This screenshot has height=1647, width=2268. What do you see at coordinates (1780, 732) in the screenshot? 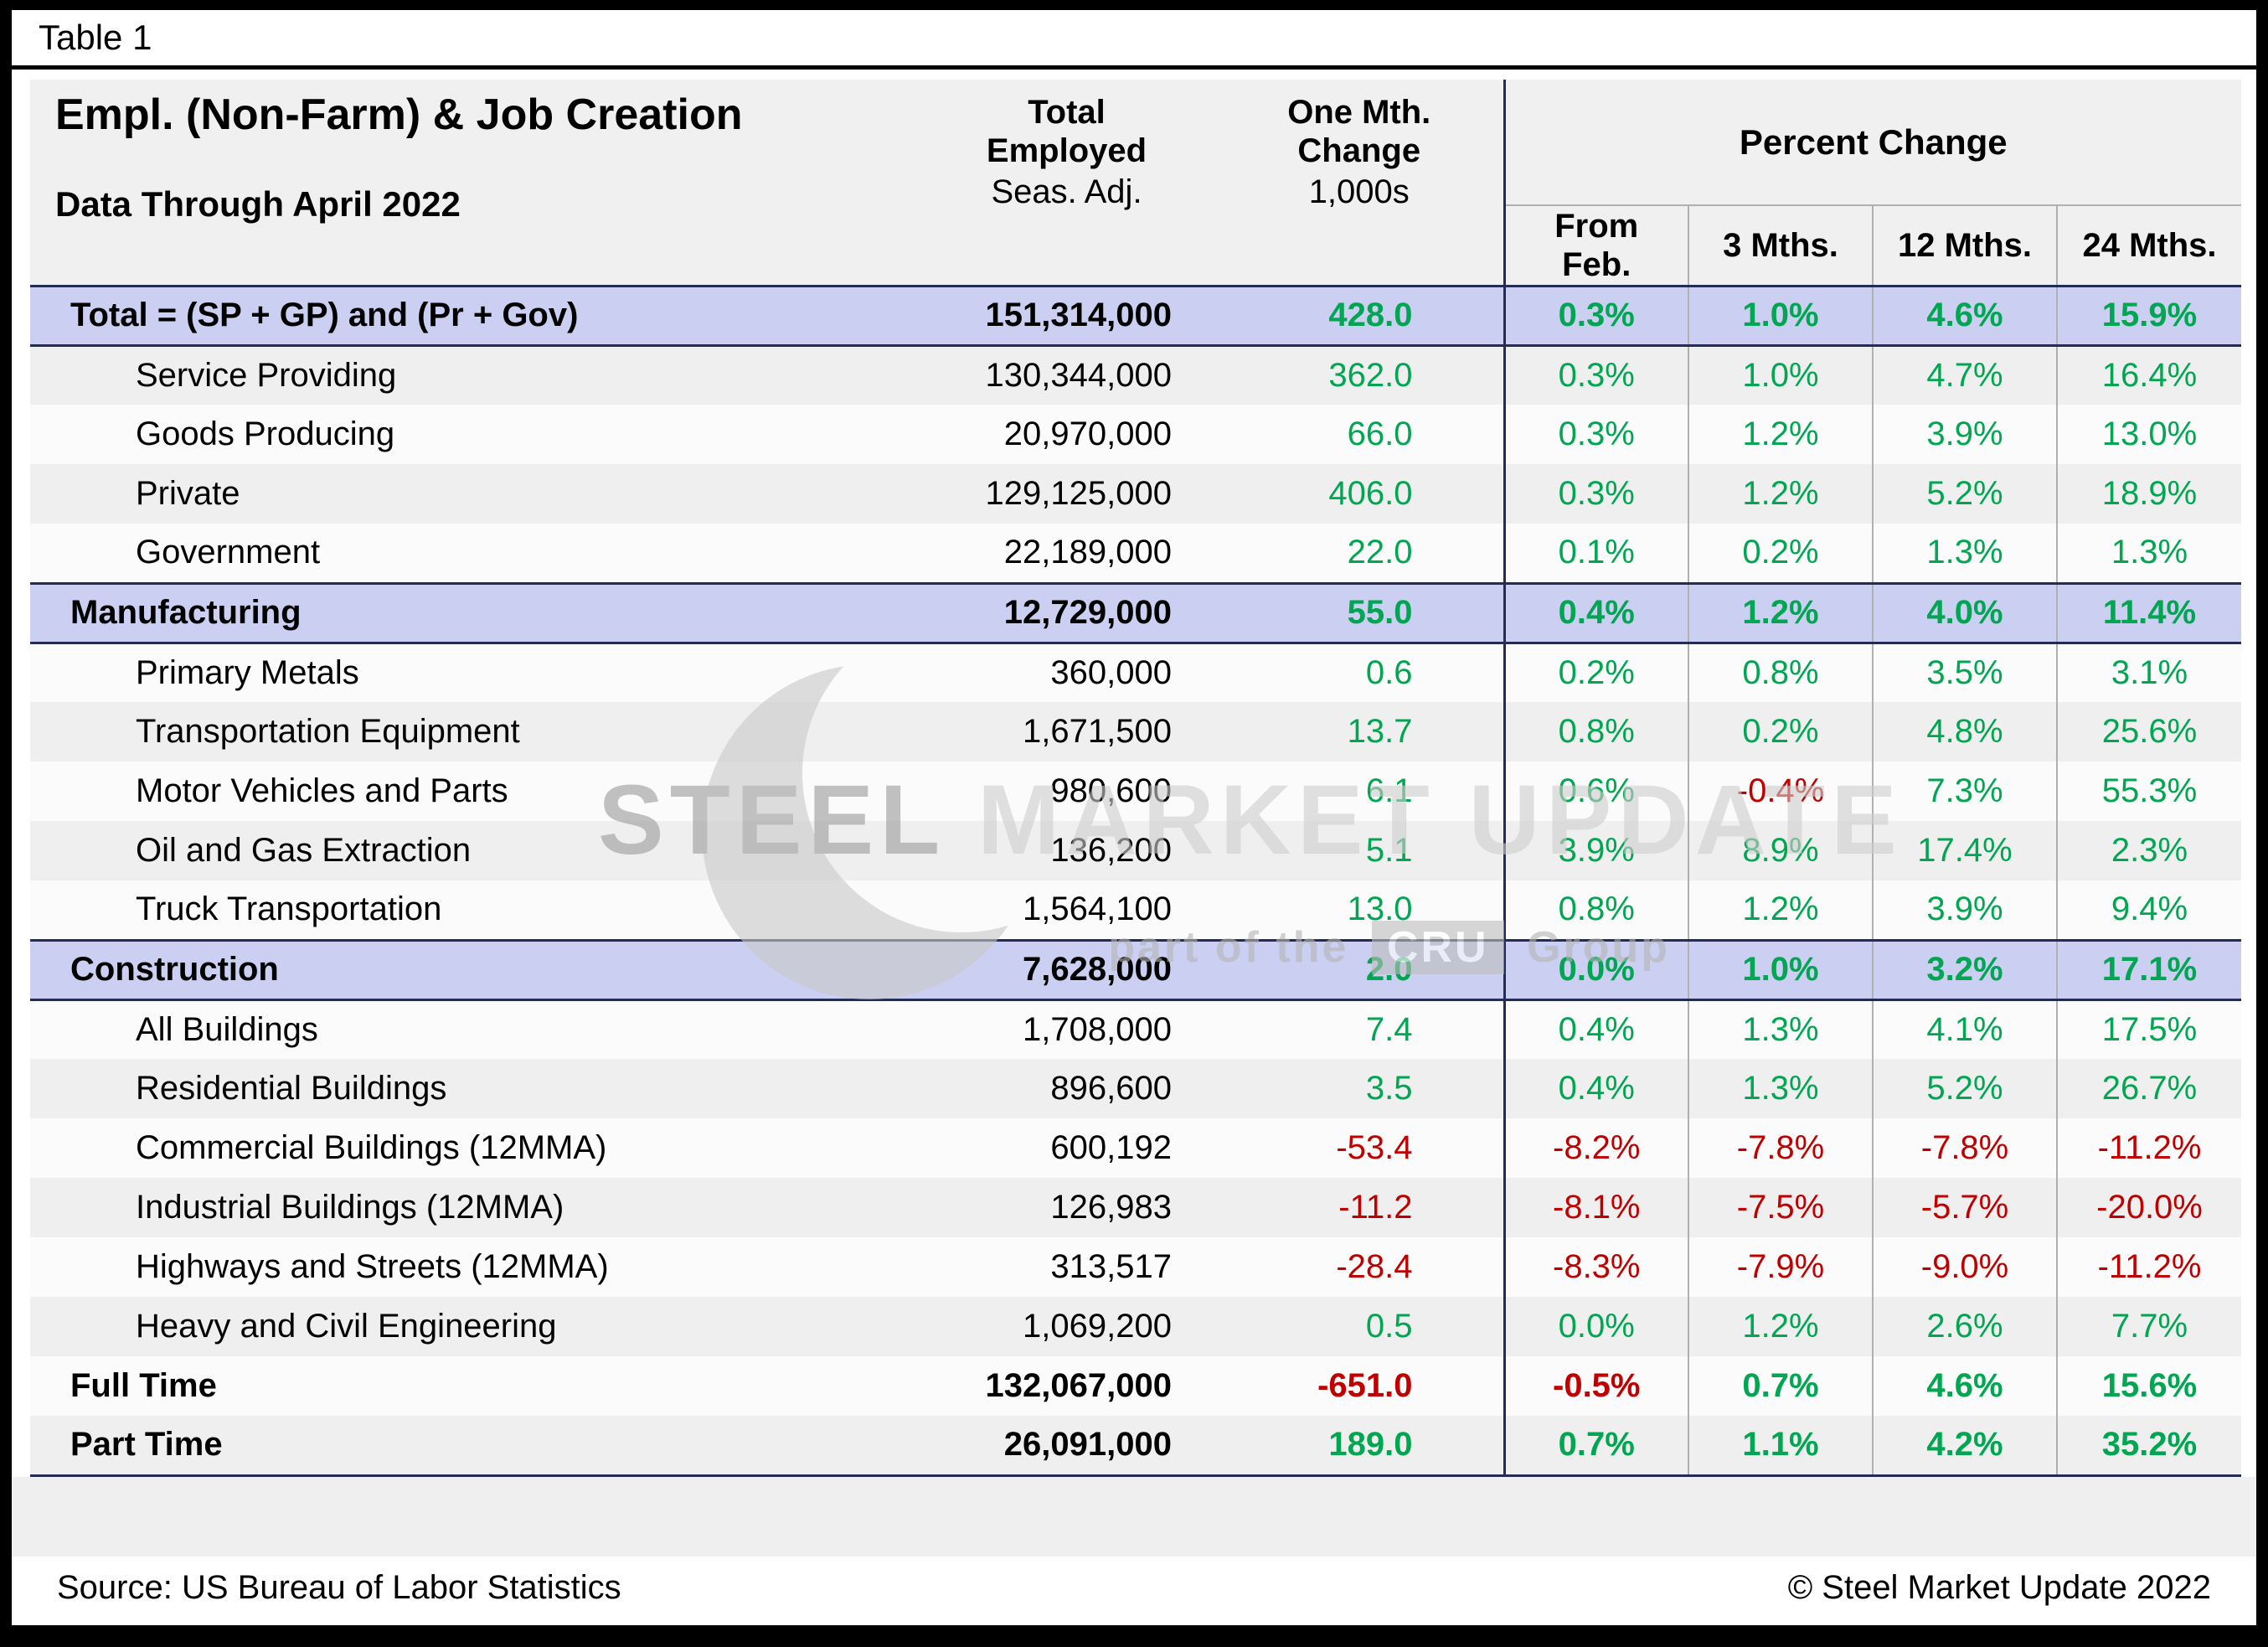
I see `cell-pct-3mths: 0.2%` at bounding box center [1780, 732].